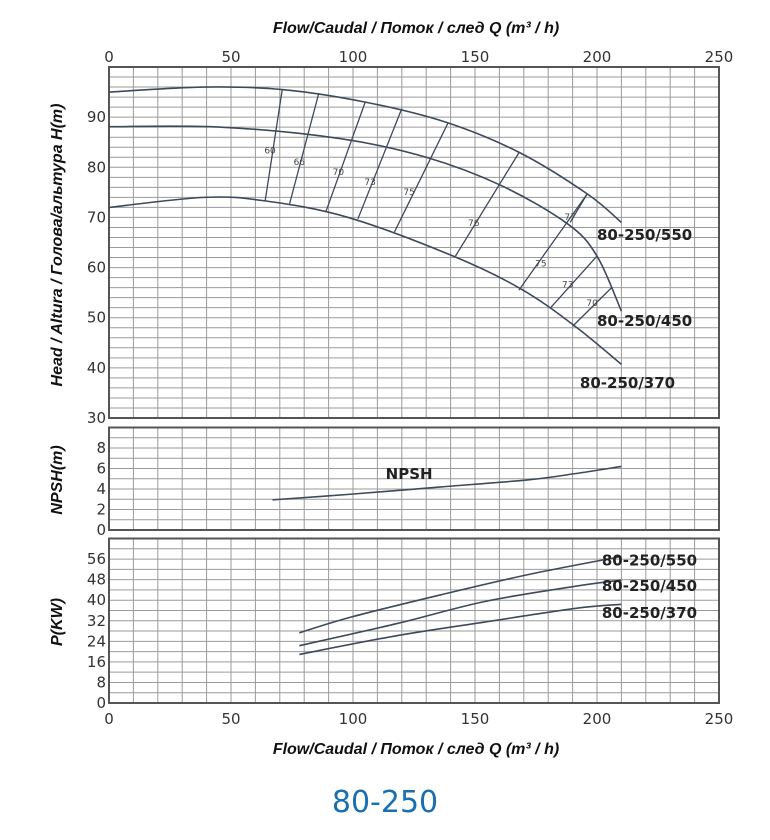 The height and width of the screenshot is (840, 770). I want to click on top-x-axis-title: Flow/Caudal / Поток / след Q (m³ / h), so click(416, 28).